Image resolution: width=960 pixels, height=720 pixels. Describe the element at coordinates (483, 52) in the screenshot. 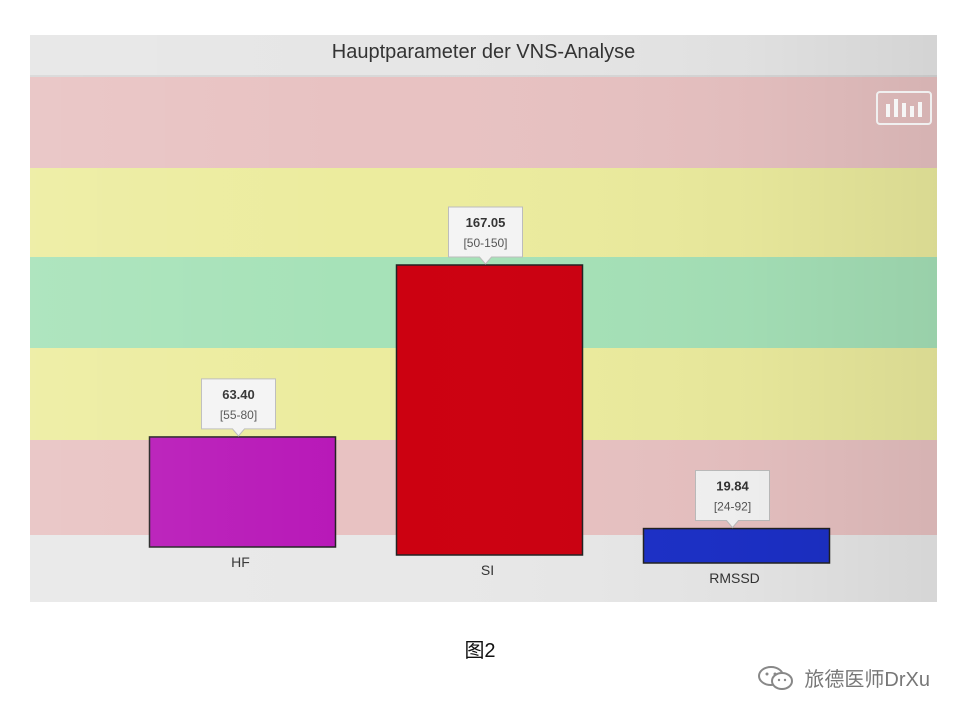

I see `chart-title: Hauptparameter der VNS-Analyse` at that location.